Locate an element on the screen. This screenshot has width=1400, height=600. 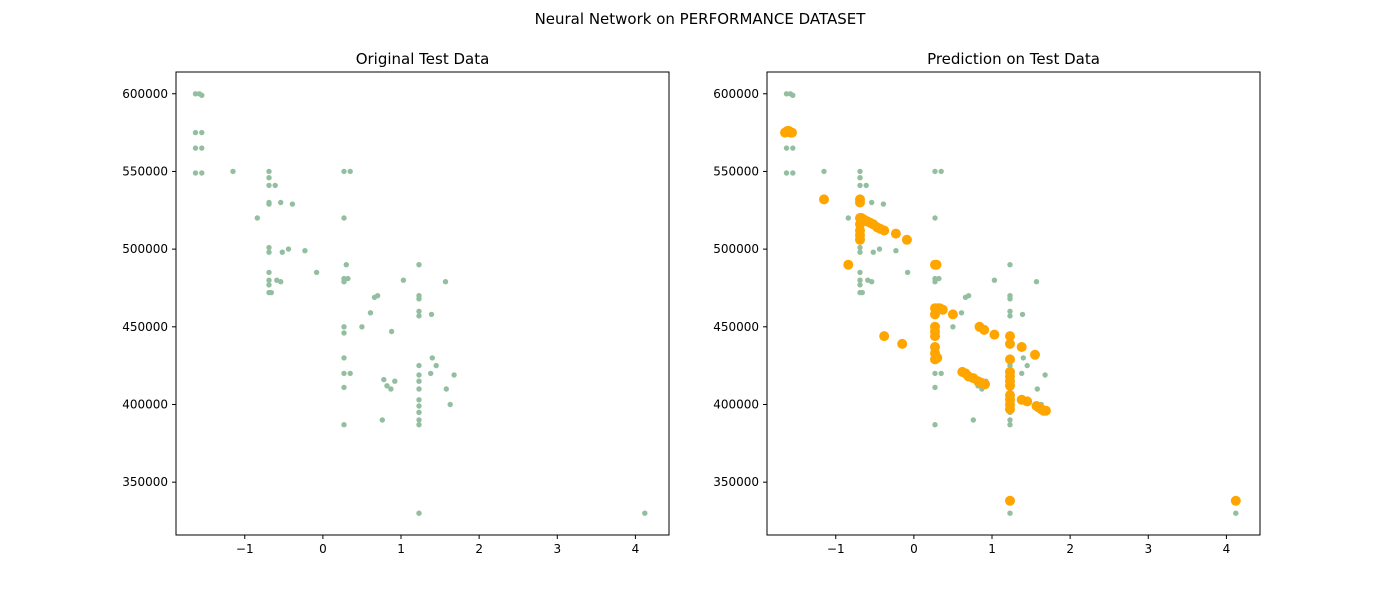
x-tick-label: 4 is located at coordinates (1227, 549).